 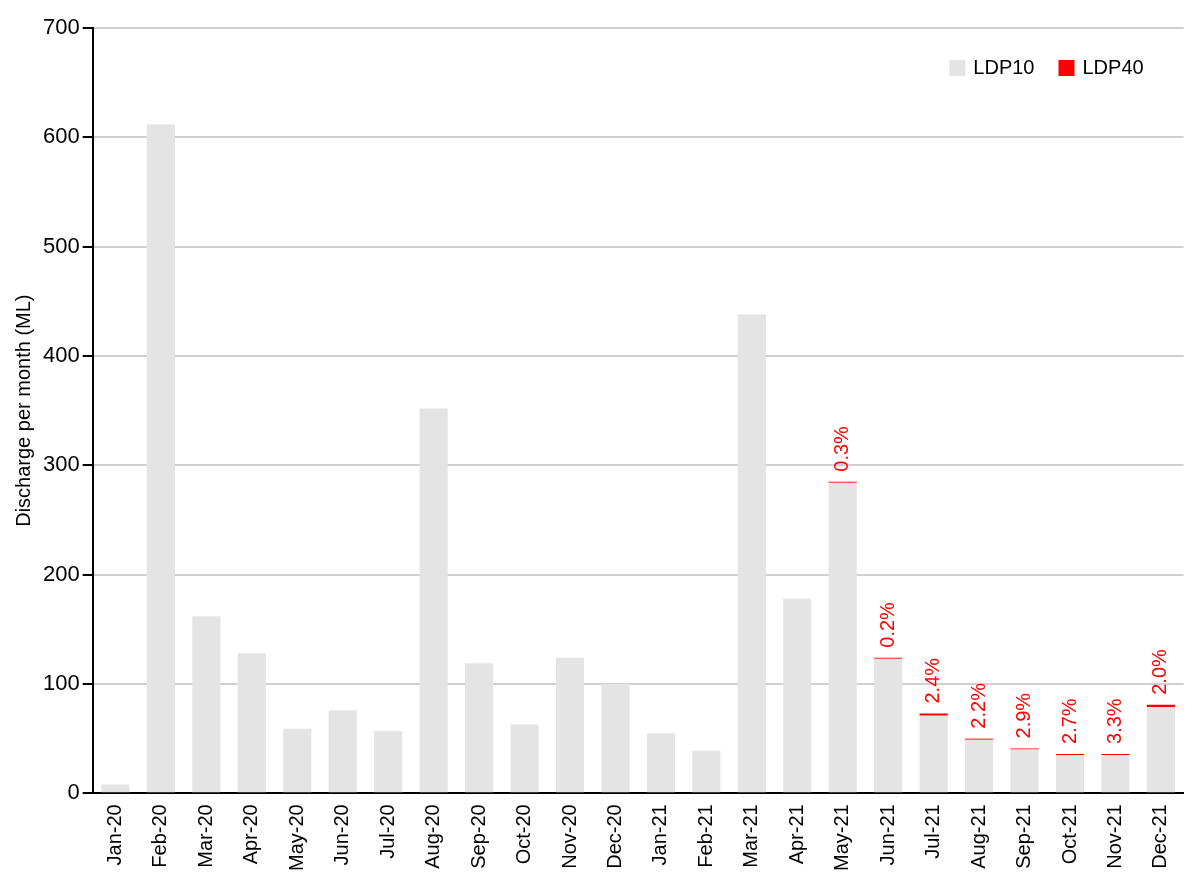 I want to click on x-tick-label: Apr-21, so click(x=795, y=834).